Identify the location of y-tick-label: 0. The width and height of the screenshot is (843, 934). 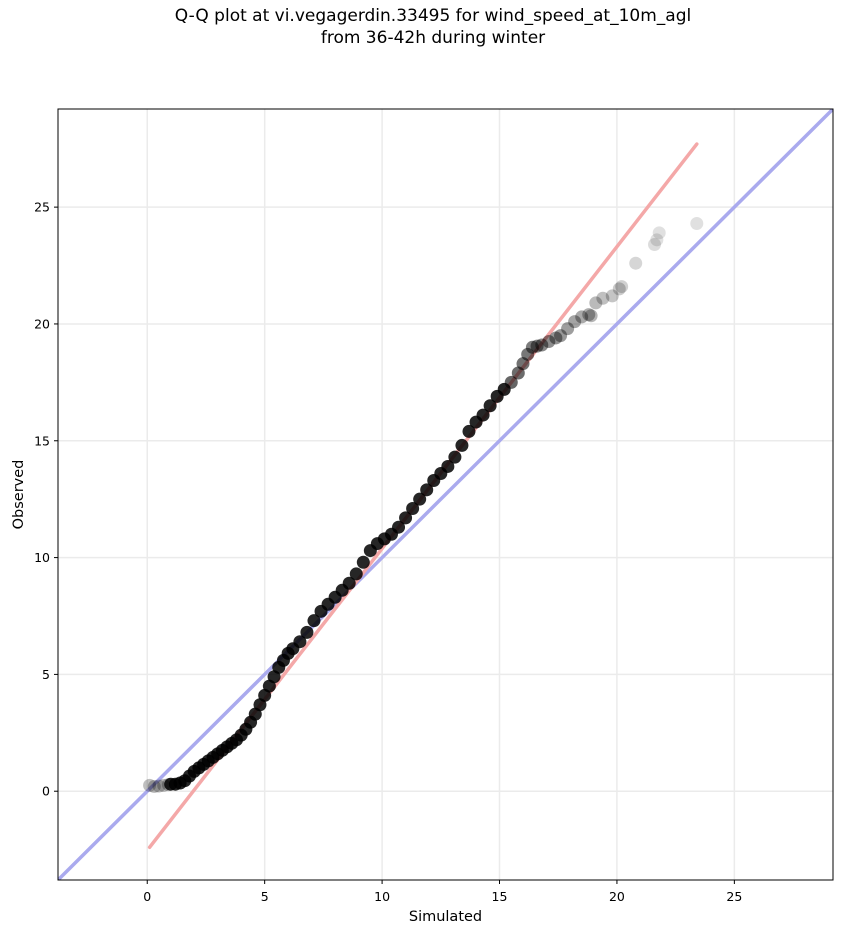
(46, 791).